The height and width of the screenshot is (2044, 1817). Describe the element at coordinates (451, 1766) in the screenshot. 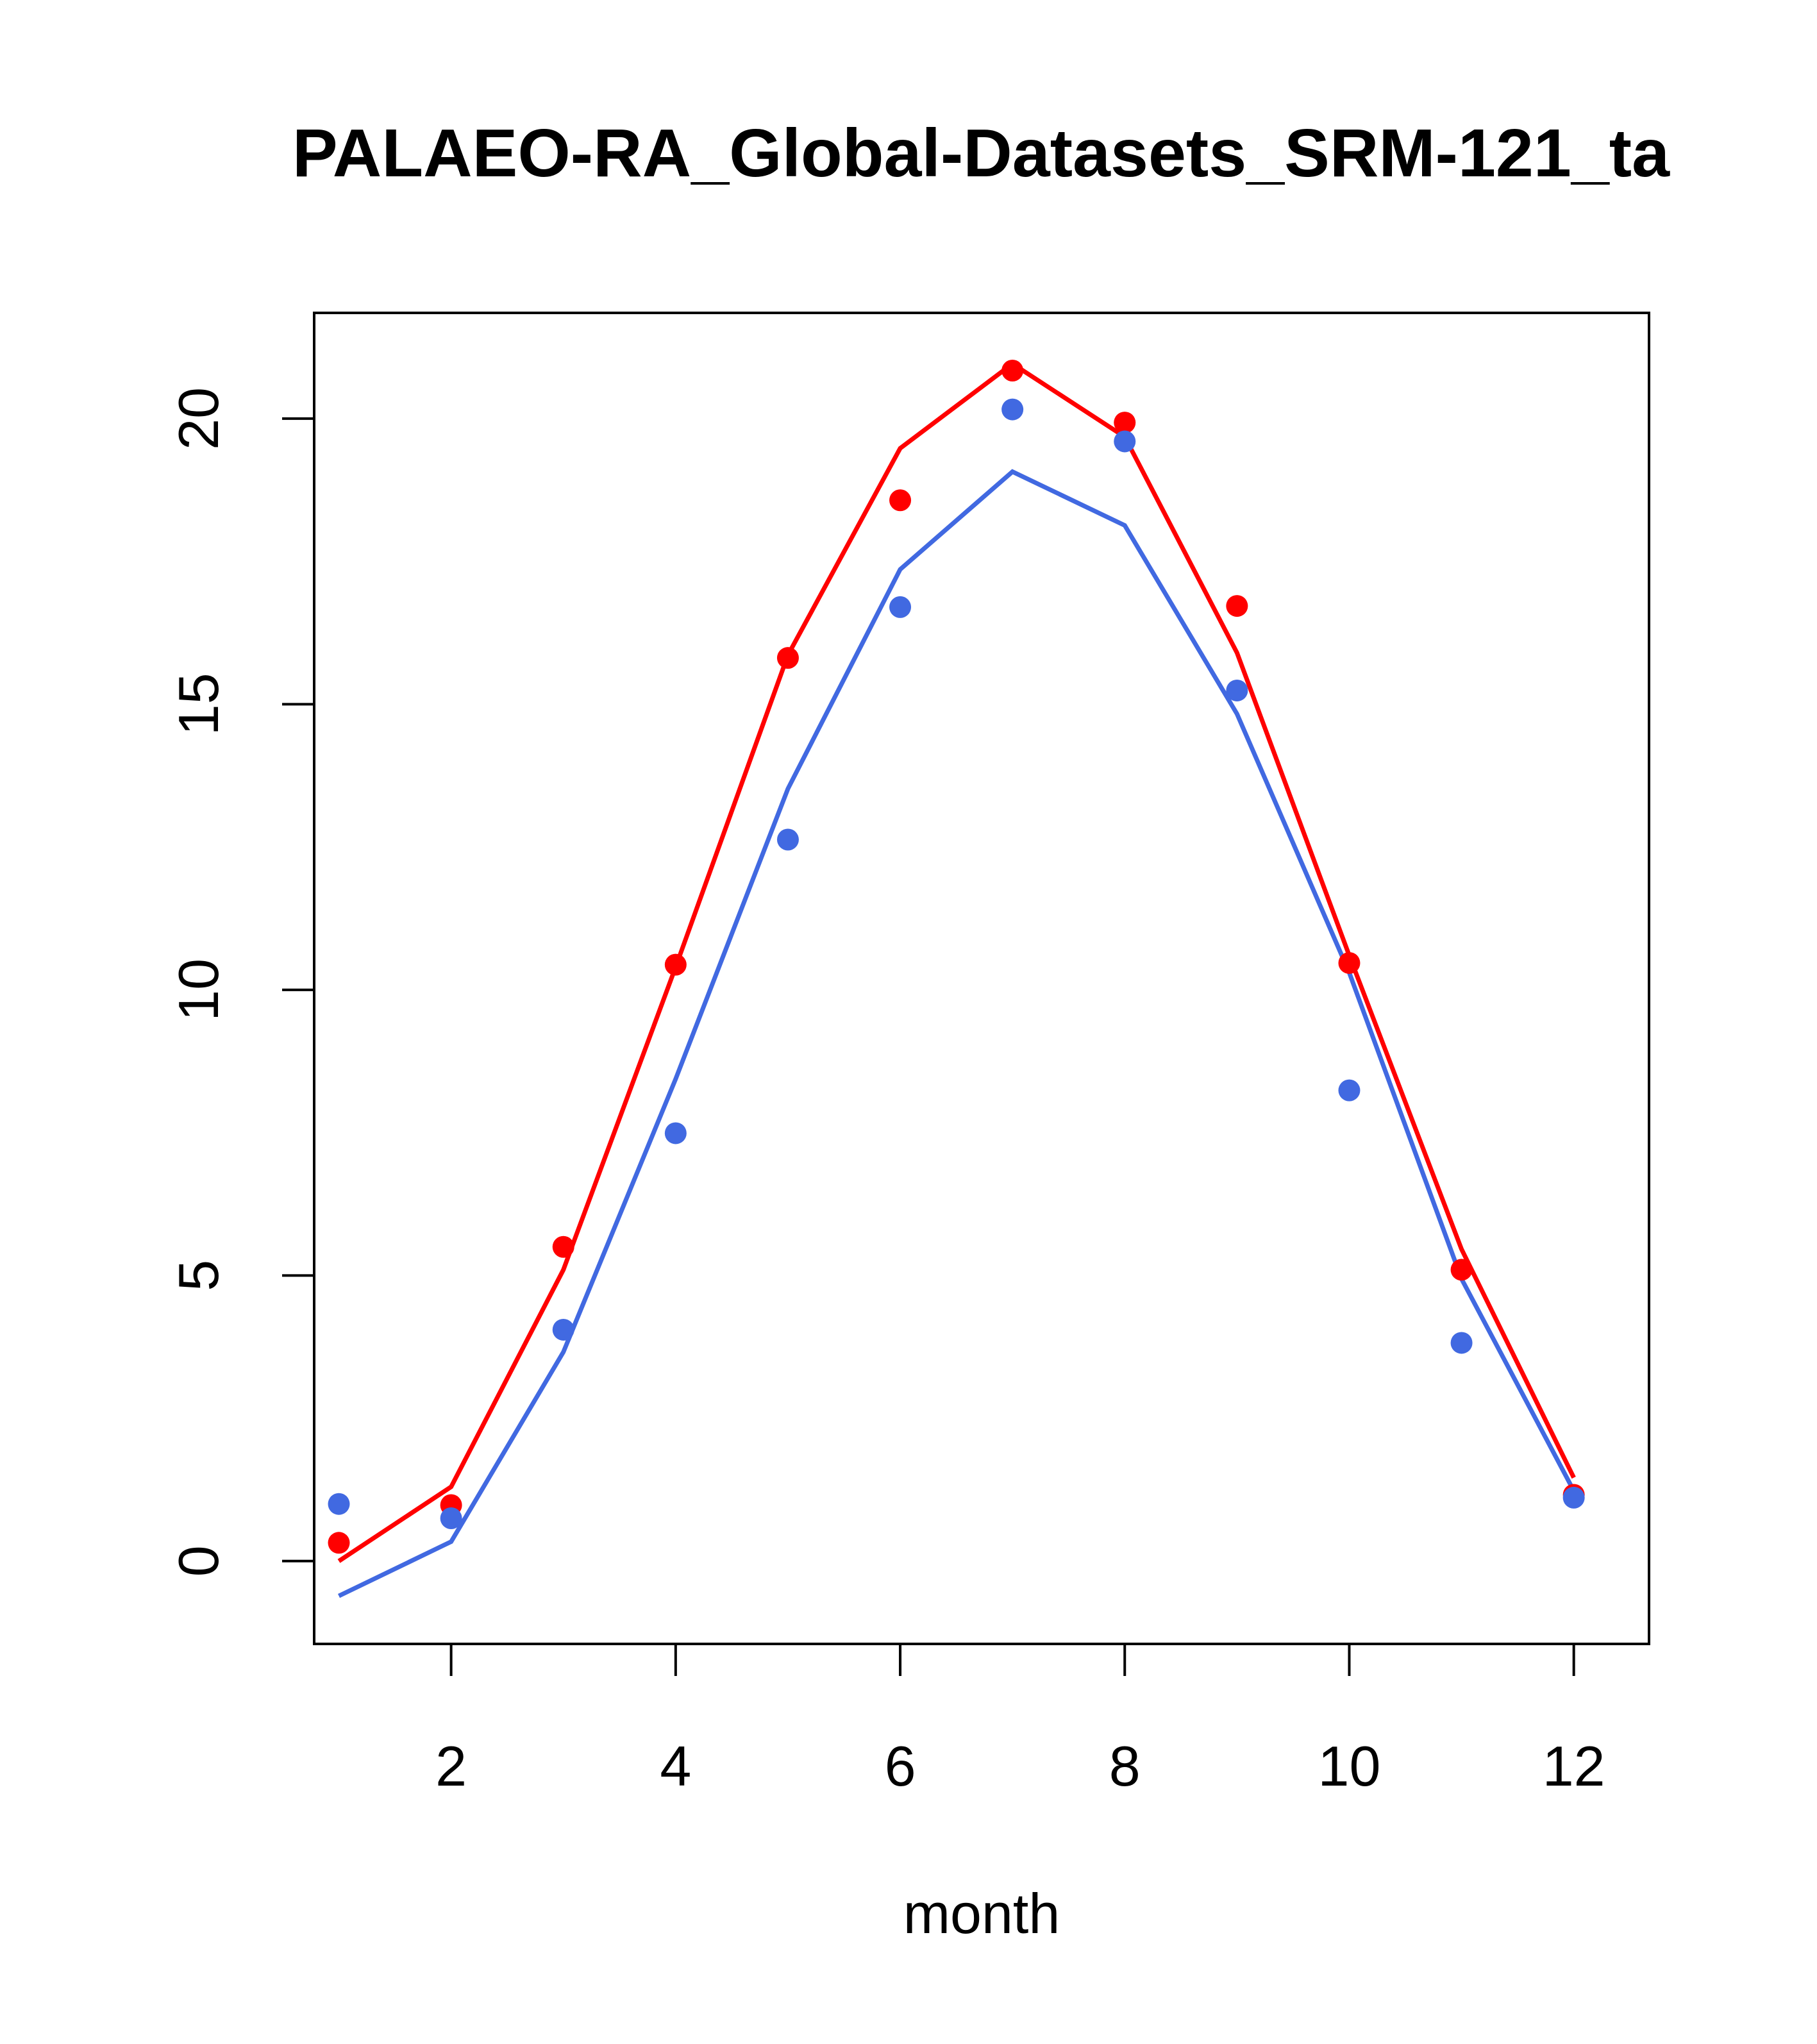

I see `x-tick-label: 2` at that location.